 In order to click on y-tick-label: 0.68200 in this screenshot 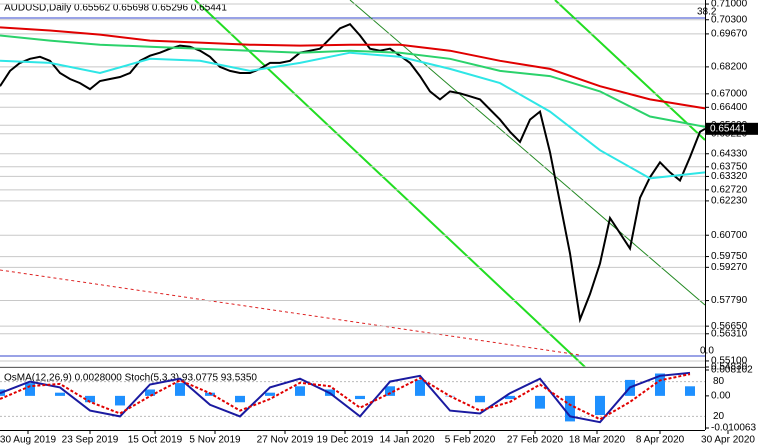, I will do `click(729, 67)`.